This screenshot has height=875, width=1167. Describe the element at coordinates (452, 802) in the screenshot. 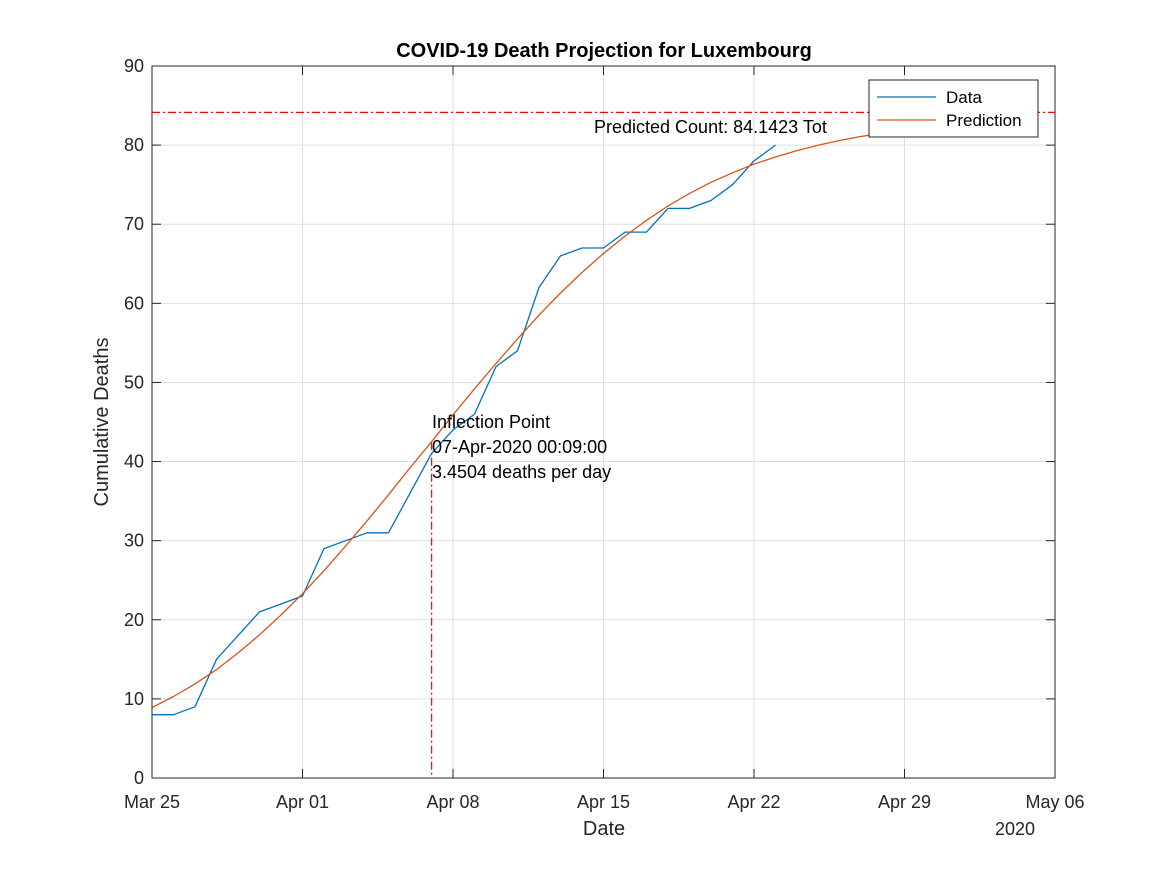

I see `x-tick-label: Apr 08` at that location.